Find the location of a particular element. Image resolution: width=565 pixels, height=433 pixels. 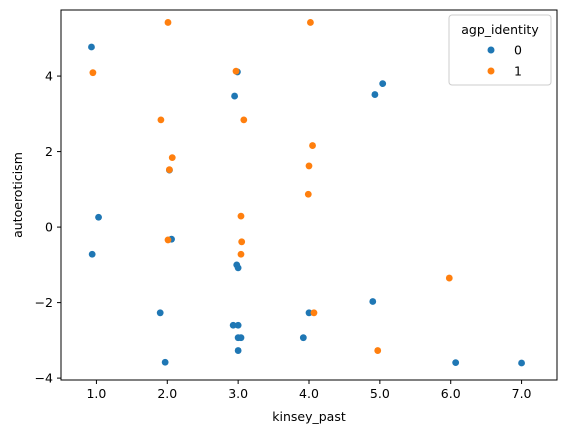

x-axis-ticks: 1.0 2.0 3.0 4.0 5.0 6.0 7.0 is located at coordinates (309, 390).